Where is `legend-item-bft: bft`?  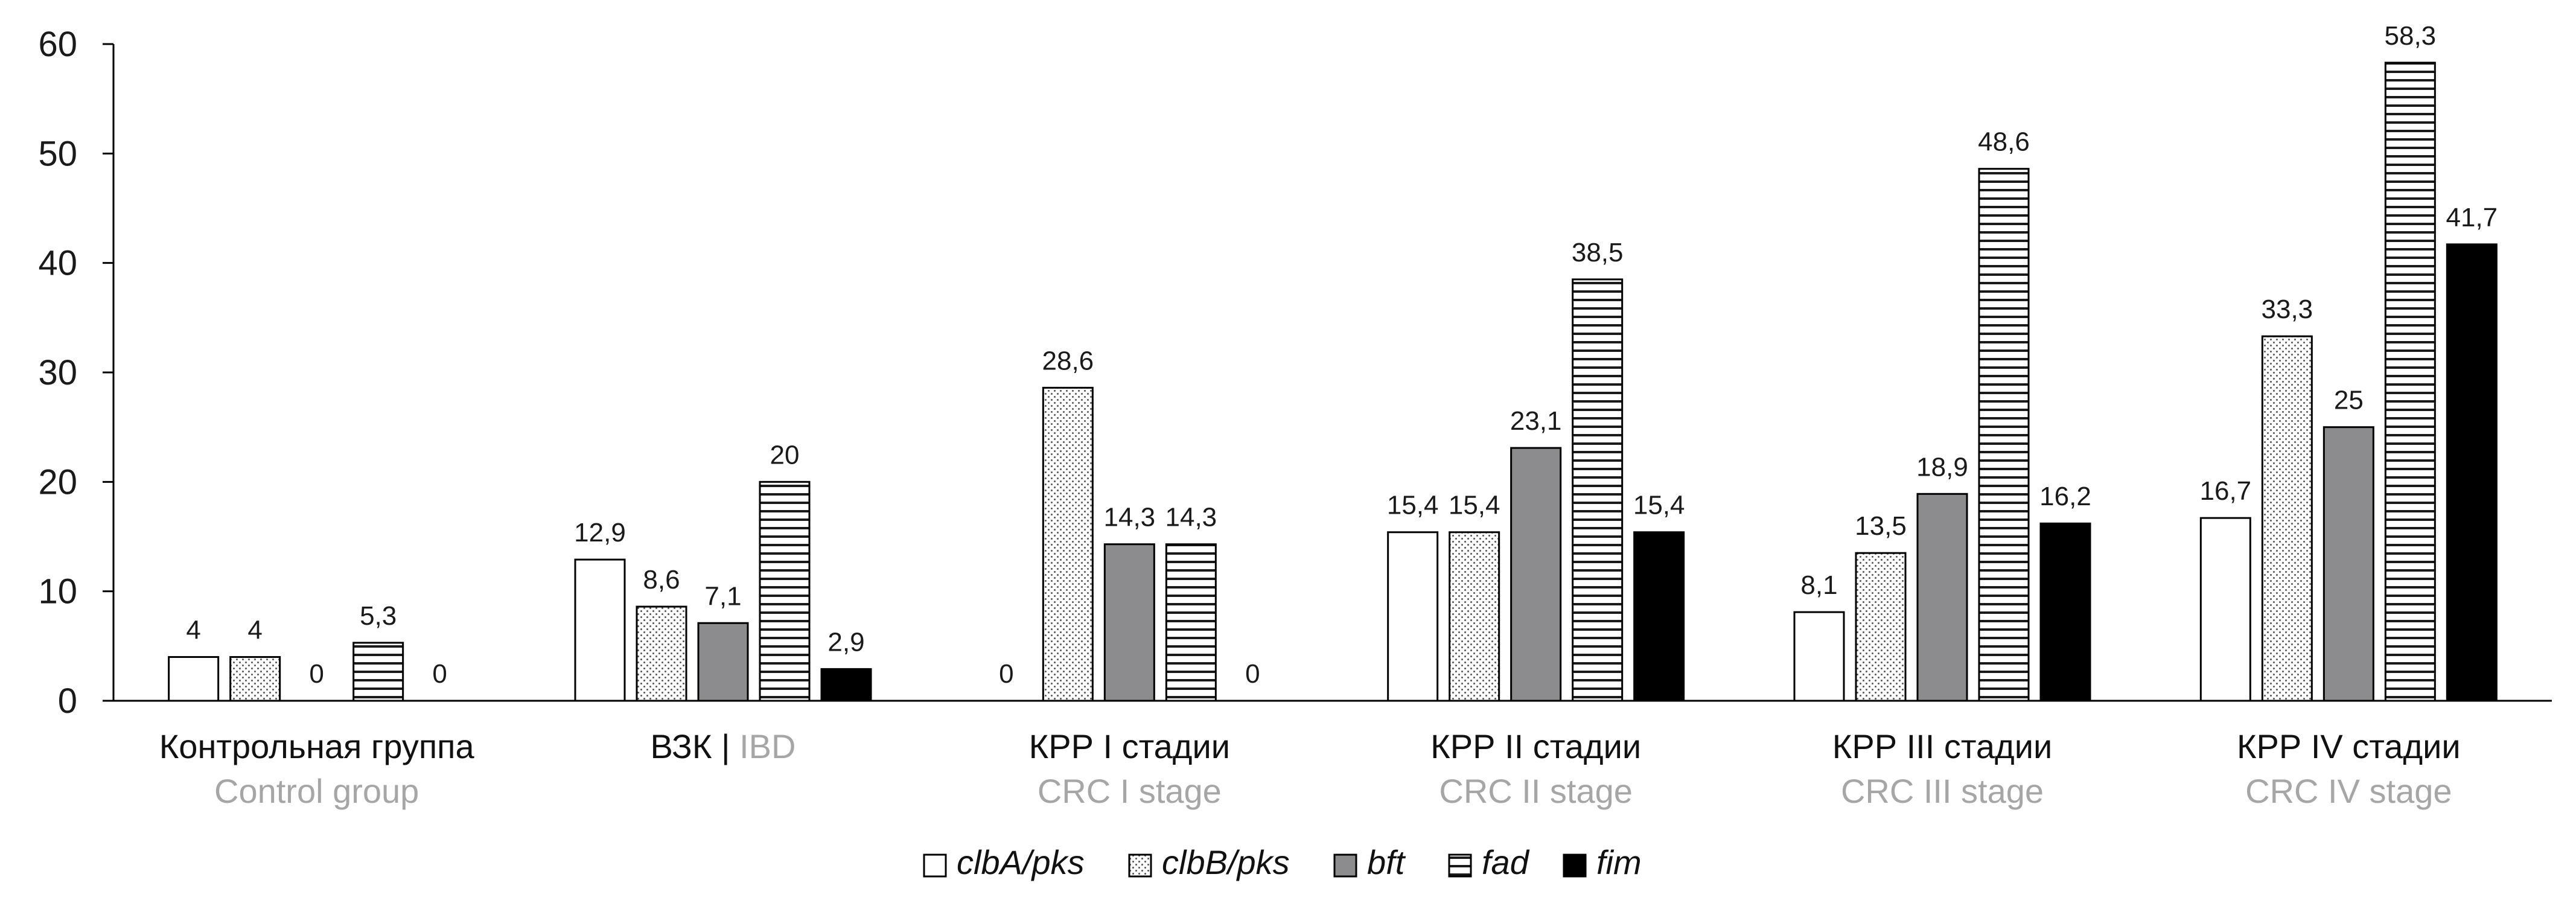
legend-item-bft: bft is located at coordinates (1369, 862).